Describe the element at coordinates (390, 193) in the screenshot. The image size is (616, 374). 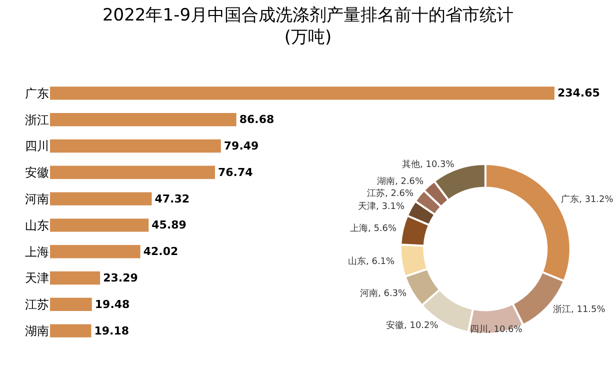
I see `slice-label: 江苏, 2.6%` at that location.